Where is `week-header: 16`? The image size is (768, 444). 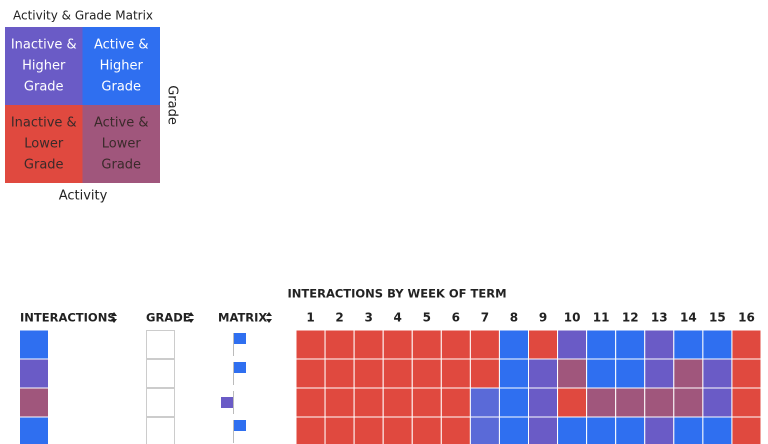
week-header: 16 is located at coordinates (746, 318).